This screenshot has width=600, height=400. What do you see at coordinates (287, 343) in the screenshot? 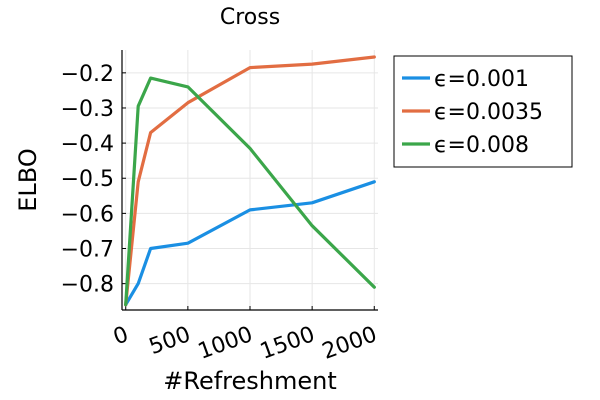
I see `x-tick-label: 1500` at bounding box center [287, 343].